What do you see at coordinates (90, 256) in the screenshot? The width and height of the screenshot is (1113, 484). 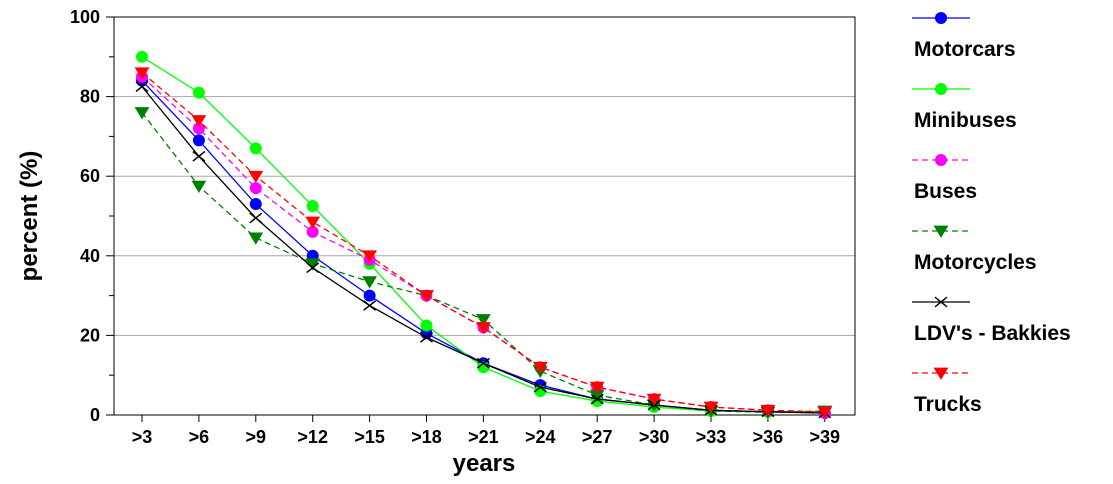 I see `y-tick-label: 40` at bounding box center [90, 256].